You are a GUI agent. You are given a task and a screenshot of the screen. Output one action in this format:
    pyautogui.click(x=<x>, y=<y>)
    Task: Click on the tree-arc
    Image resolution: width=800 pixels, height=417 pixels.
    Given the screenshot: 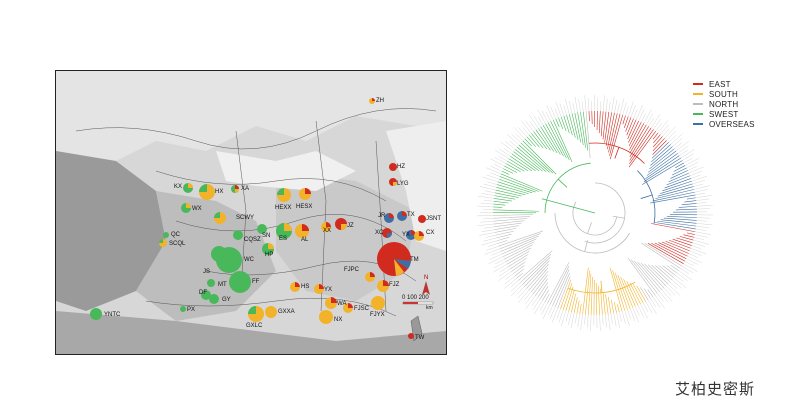 What is the action you would take?
    pyautogui.click(x=595, y=218)
    